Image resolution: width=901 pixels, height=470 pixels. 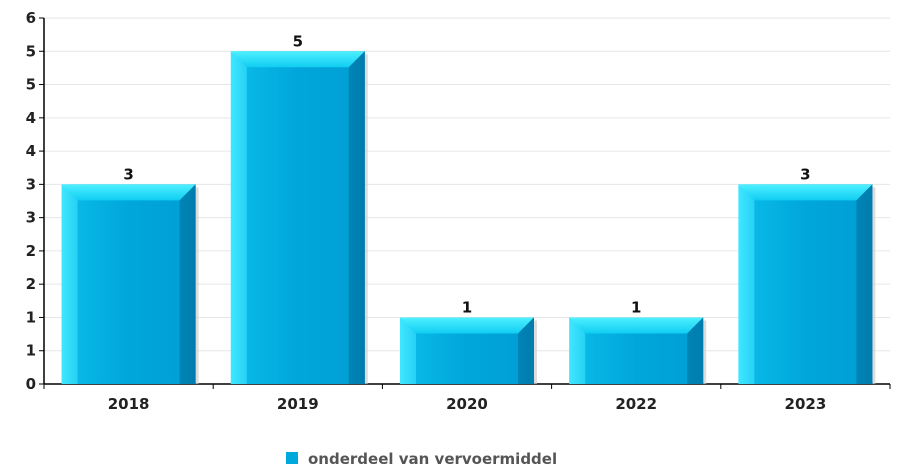 What do you see at coordinates (298, 404) in the screenshot?
I see `x-tick-label: 2019` at bounding box center [298, 404].